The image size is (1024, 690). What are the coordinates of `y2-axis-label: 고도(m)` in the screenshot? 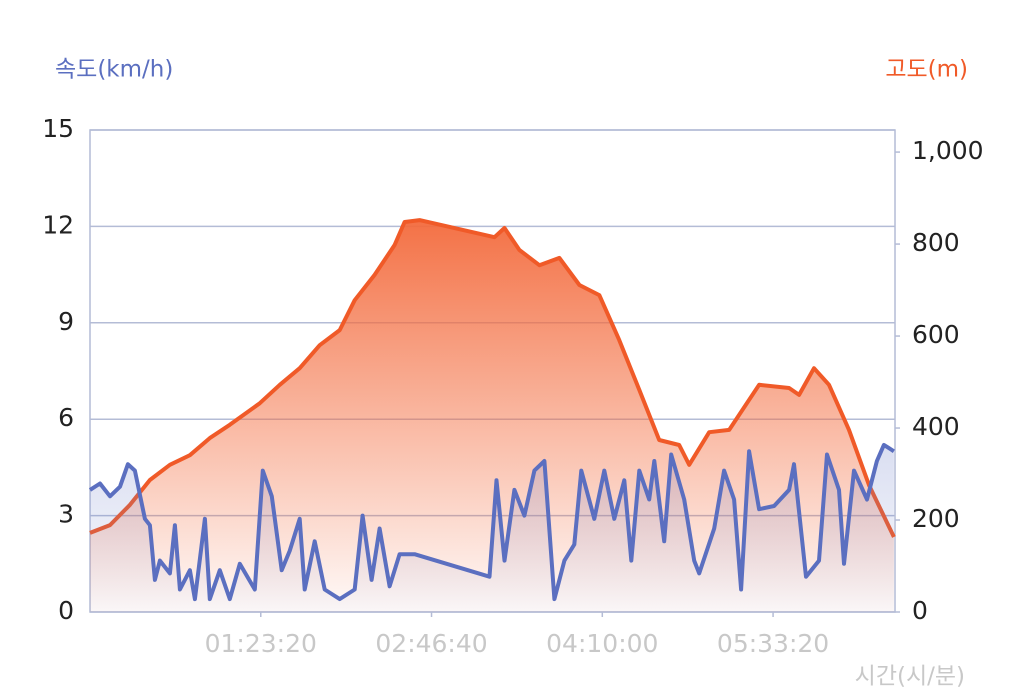 It's located at (926, 70).